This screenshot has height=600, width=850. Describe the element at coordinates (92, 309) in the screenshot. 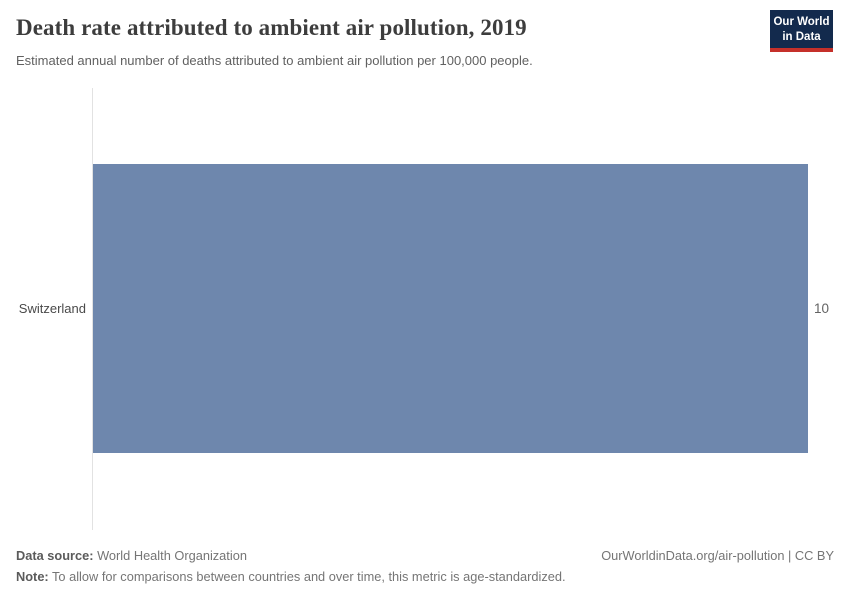

I see `y-axis-line` at that location.